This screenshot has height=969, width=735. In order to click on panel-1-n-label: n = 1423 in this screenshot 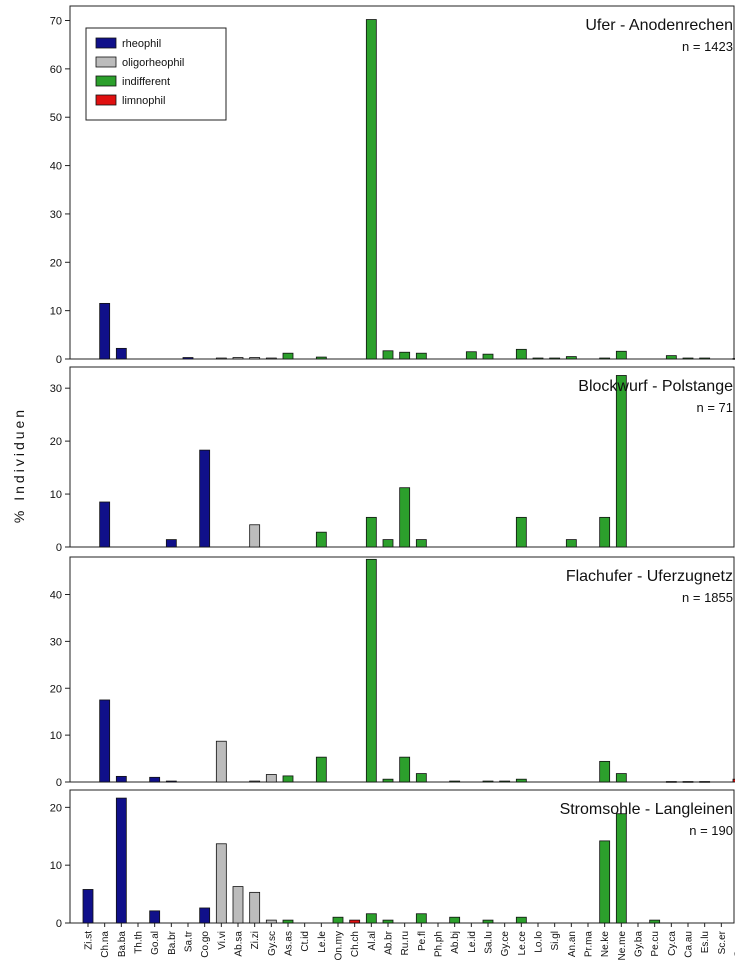, I will do `click(707, 46)`.